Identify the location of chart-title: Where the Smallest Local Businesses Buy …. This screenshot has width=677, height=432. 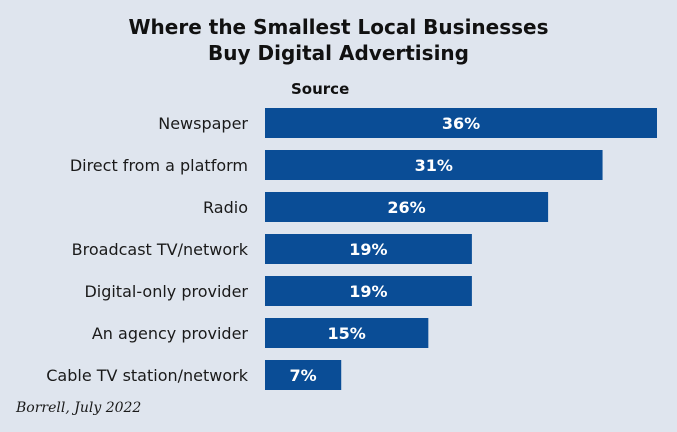
(338, 40).